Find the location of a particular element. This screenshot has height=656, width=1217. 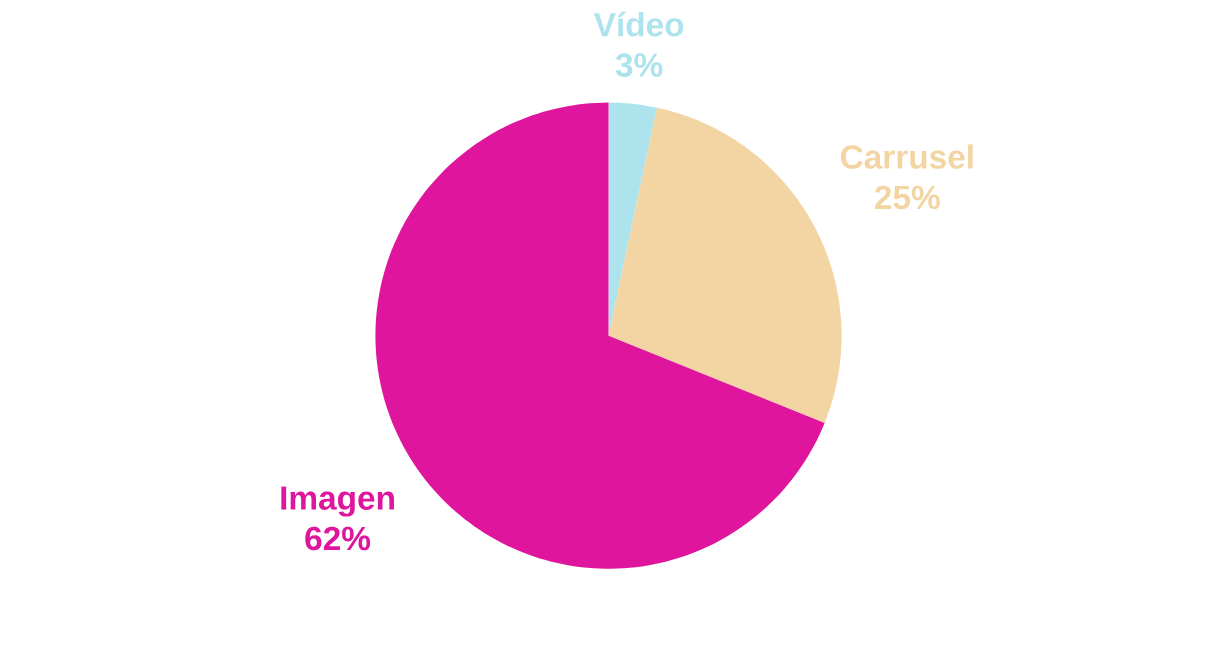

slice-label: Vídeo is located at coordinates (638, 24).